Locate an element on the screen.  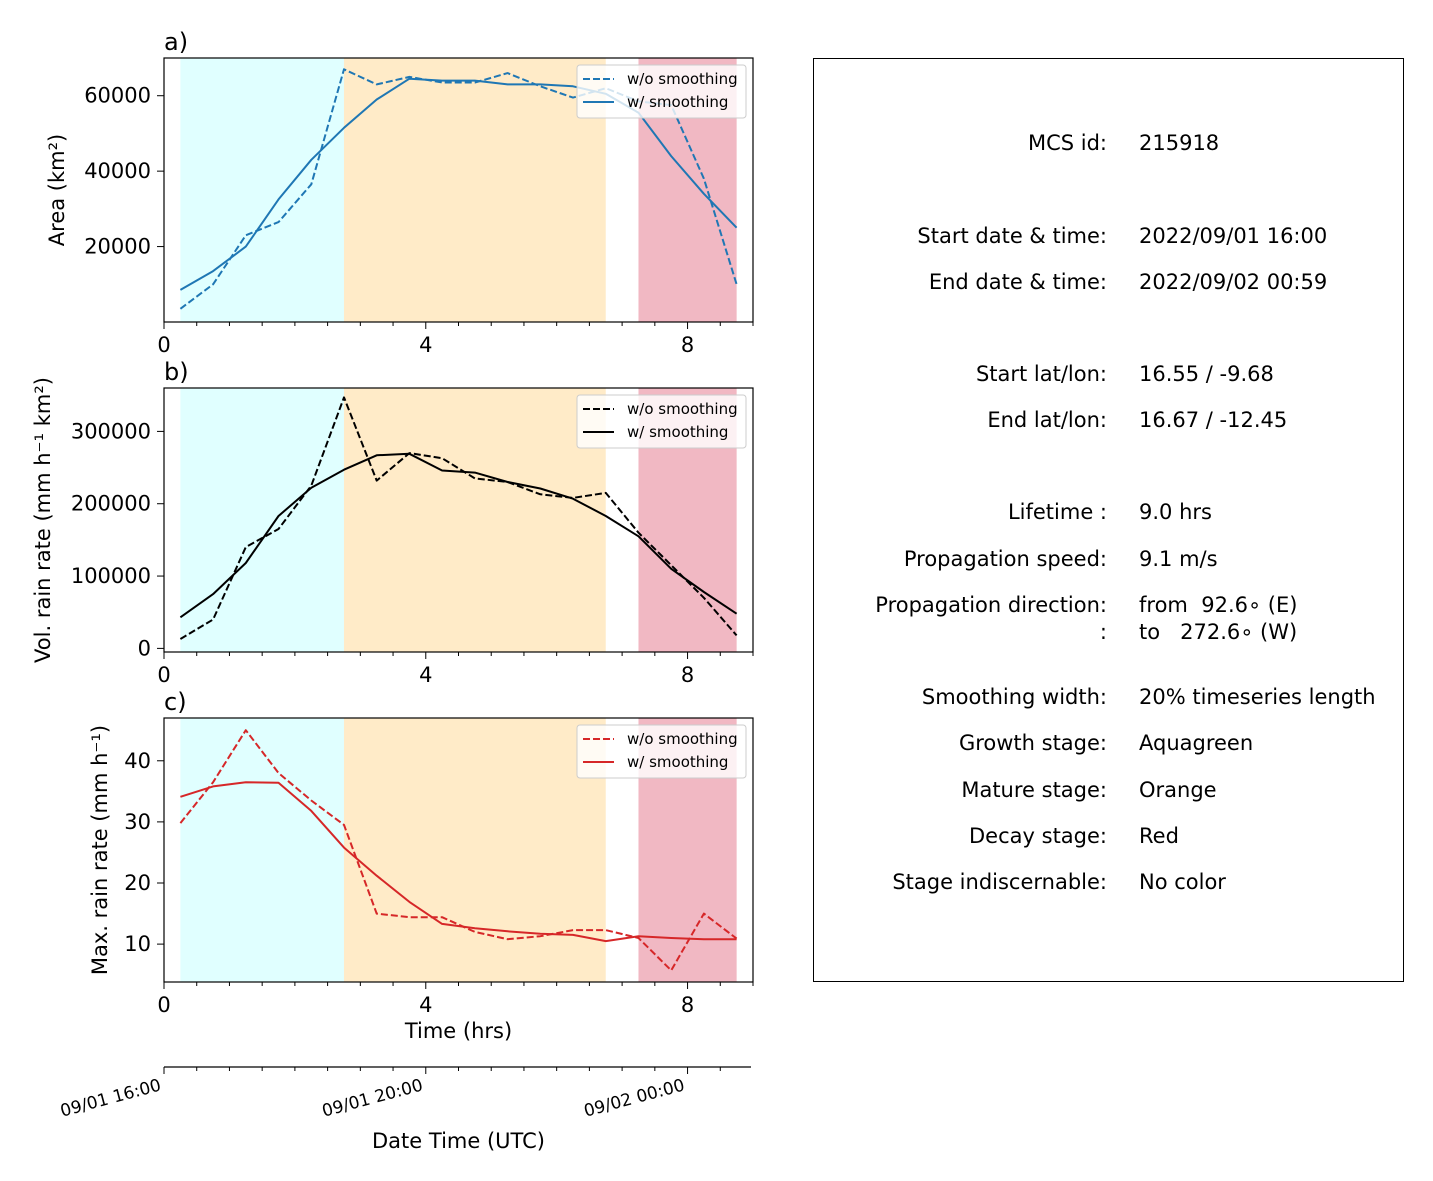
info-value: Orange is located at coordinates (1178, 790).